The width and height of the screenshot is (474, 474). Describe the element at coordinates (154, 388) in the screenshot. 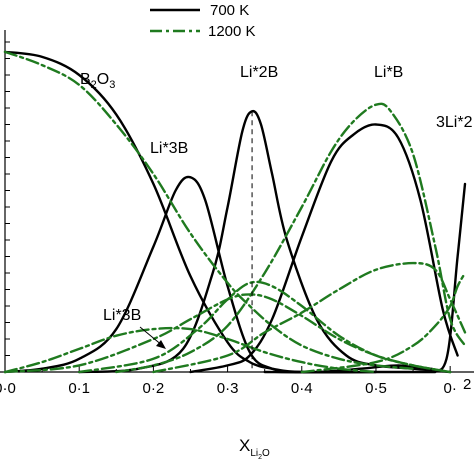

I see `x-tick-label: 0·2` at that location.